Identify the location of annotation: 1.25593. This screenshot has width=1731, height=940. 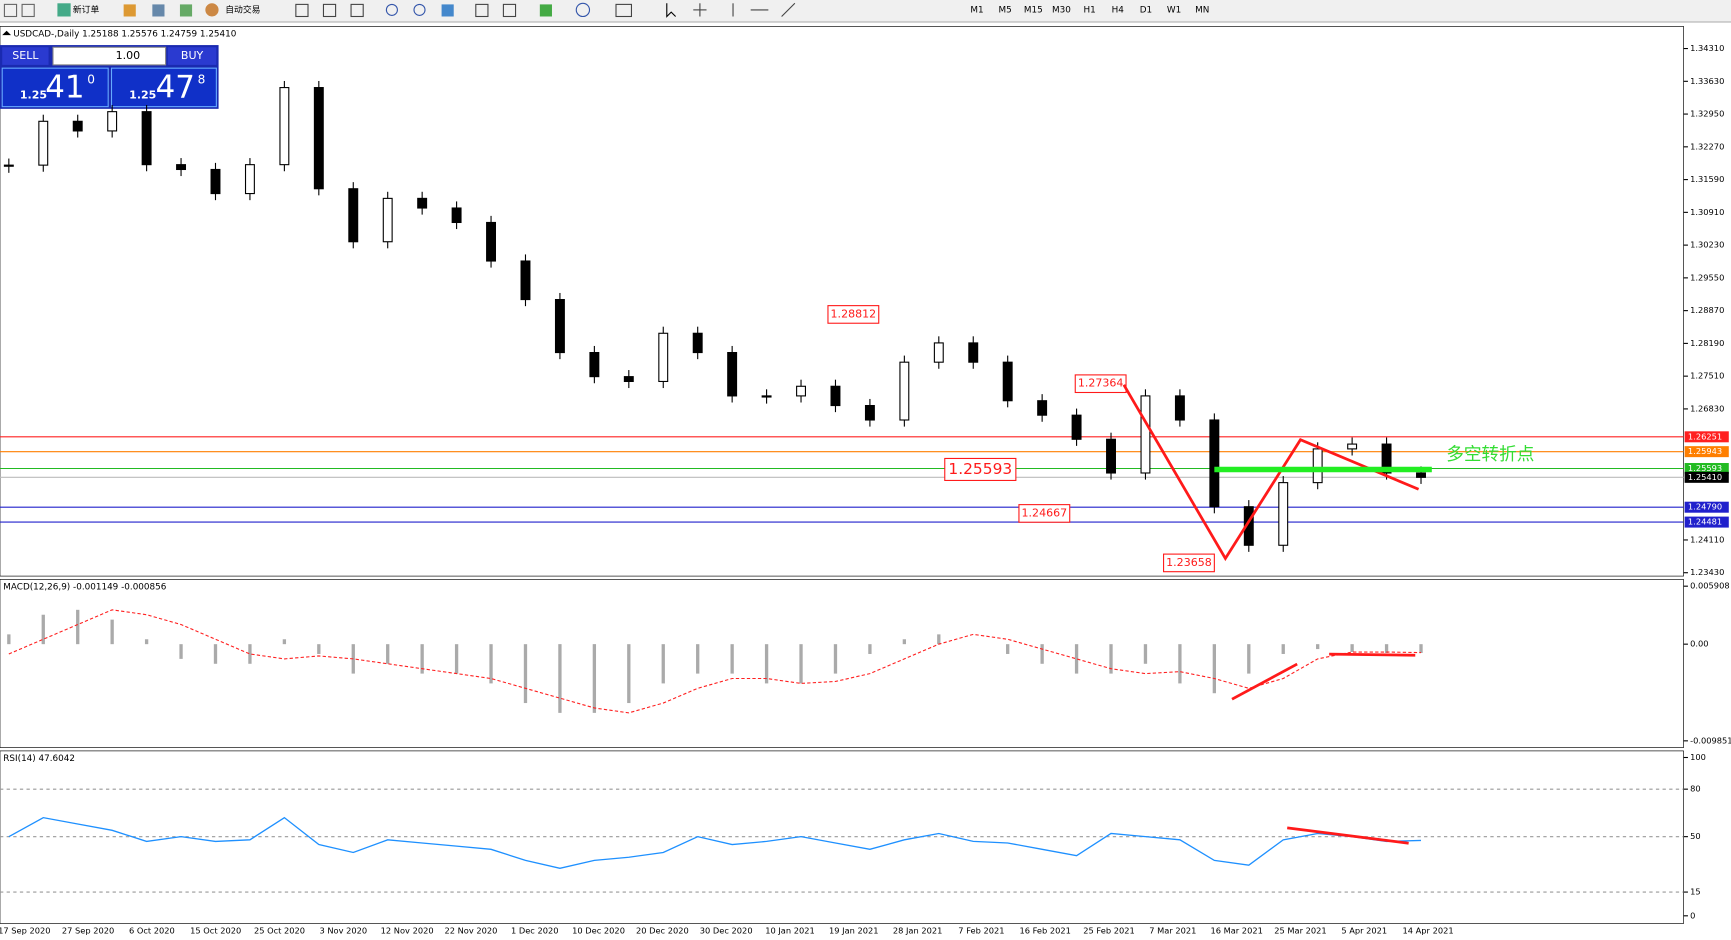
(980, 469).